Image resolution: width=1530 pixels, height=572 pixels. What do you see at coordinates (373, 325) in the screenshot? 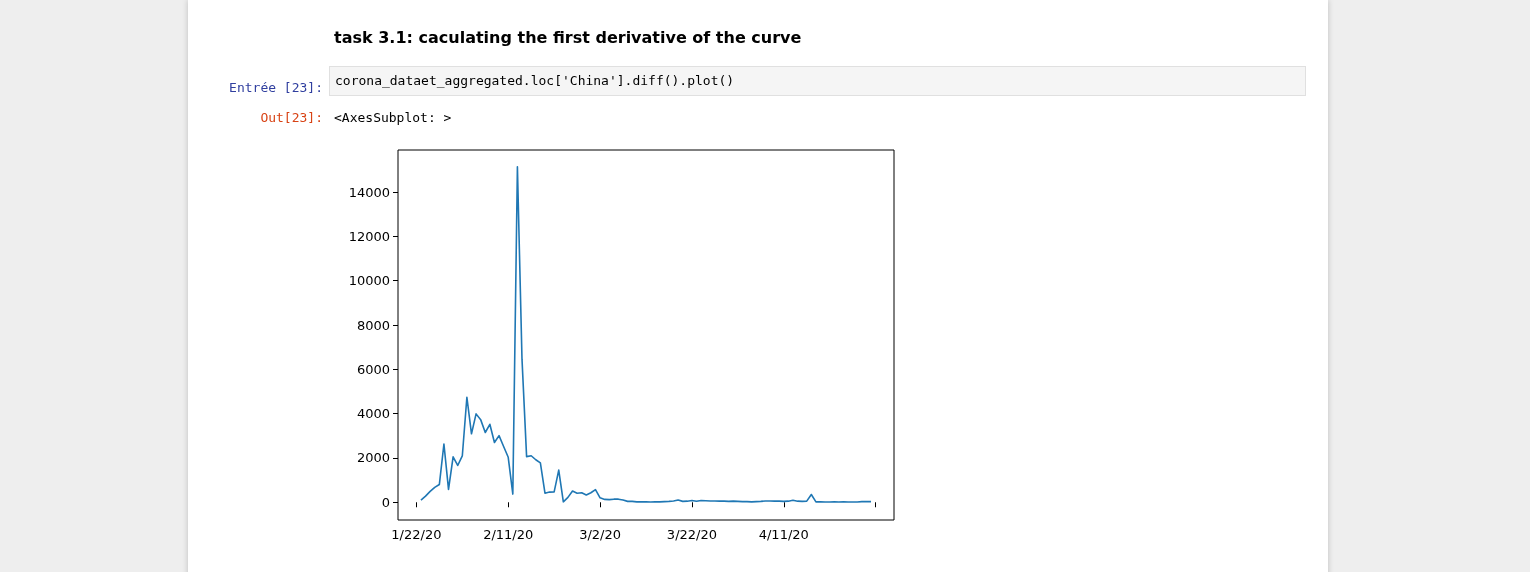
I see `y-tick-label: 8000` at bounding box center [373, 325].